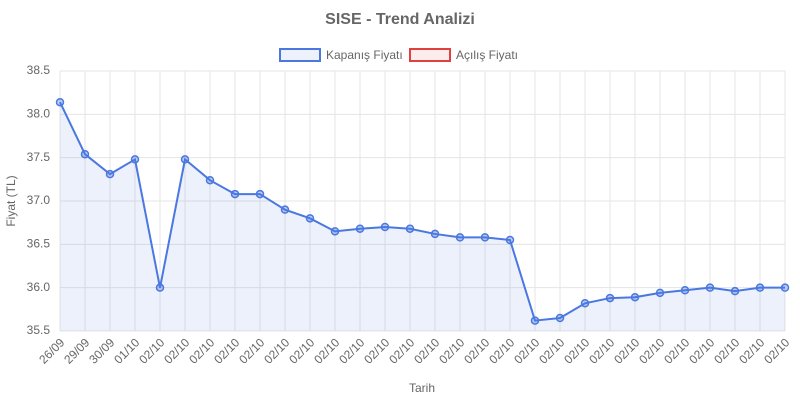 This screenshot has width=800, height=400. I want to click on chart-title: SISE - Trend Analizi, so click(400, 19).